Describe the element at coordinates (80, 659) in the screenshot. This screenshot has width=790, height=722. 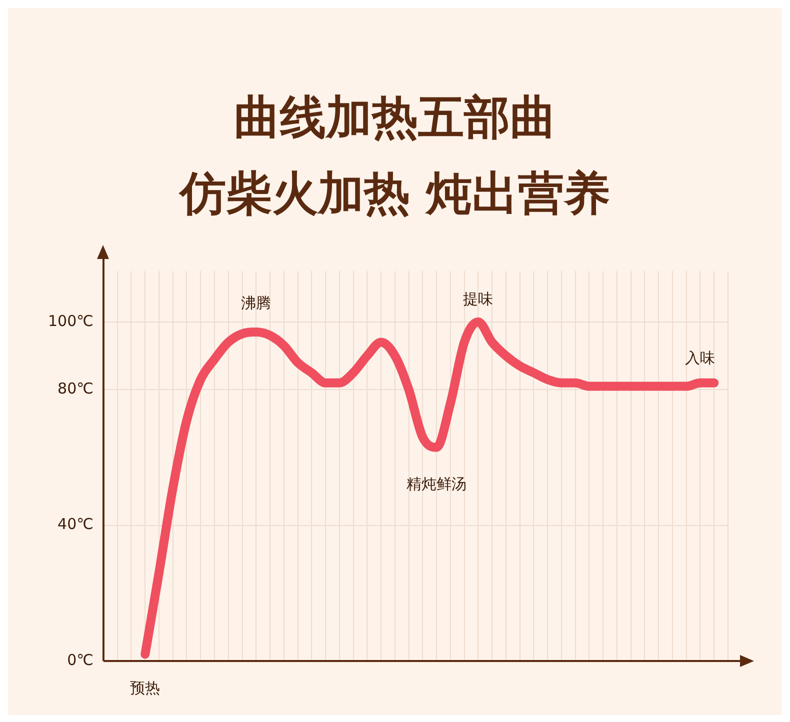
I see `y-tick-label: 0℃` at that location.